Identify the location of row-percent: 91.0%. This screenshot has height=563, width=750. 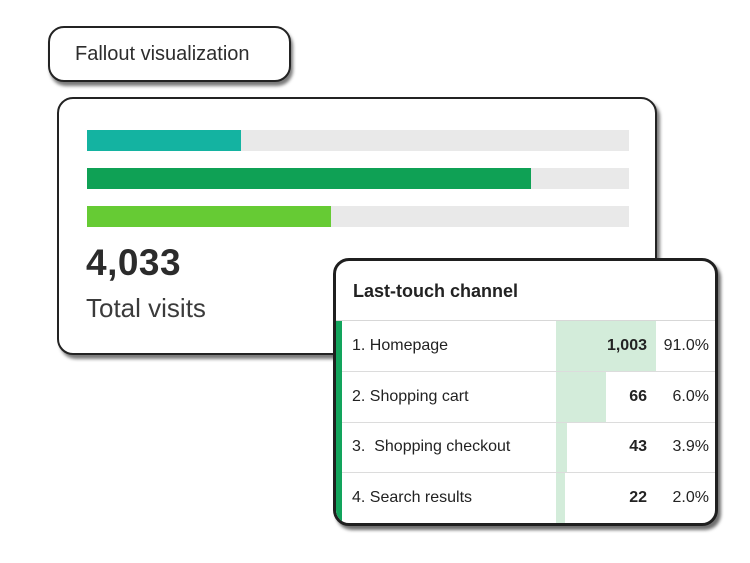
(686, 345).